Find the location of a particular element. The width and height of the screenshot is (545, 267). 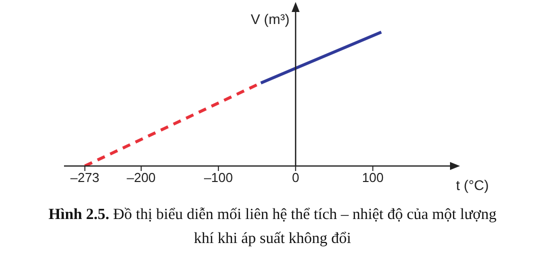

x-tick-label: 100 is located at coordinates (373, 178).